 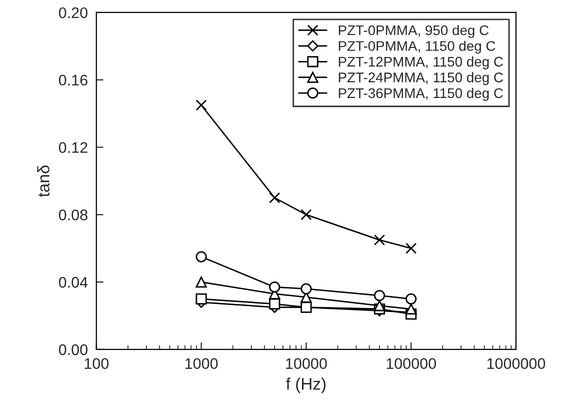 I want to click on x-tick-label: 100, so click(x=96, y=363).